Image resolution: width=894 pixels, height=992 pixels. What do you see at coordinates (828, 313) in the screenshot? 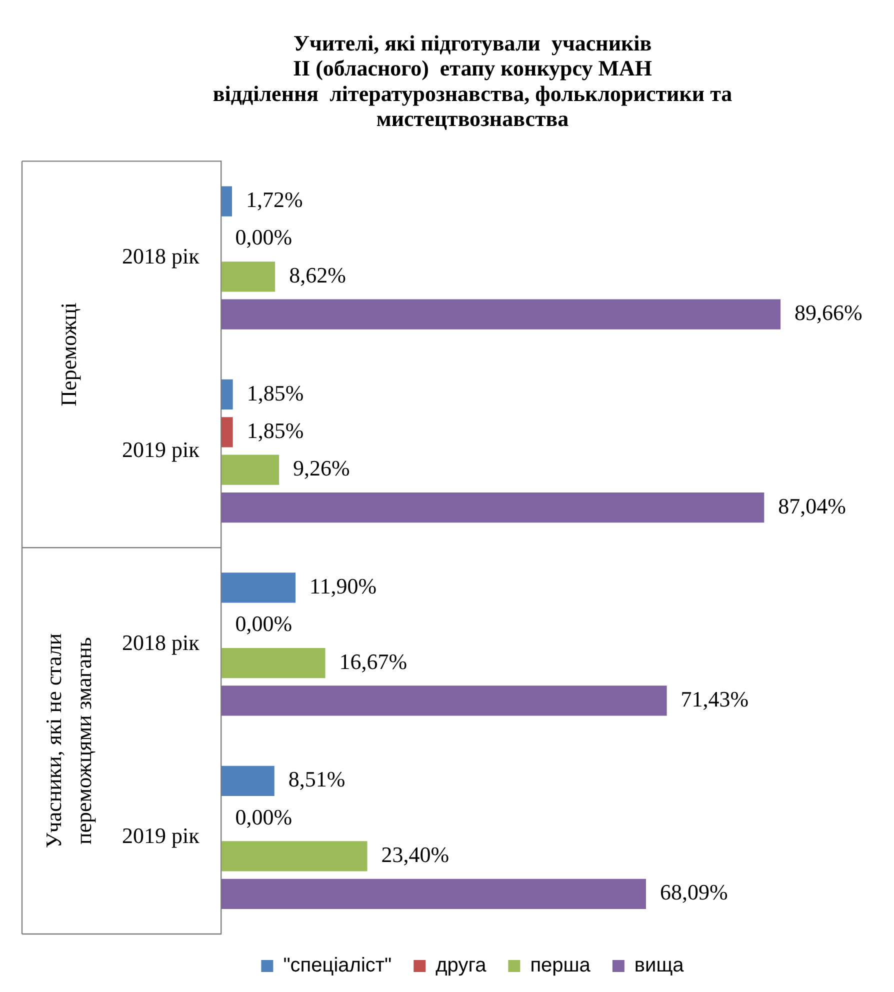
I see `data-label: 89,66%` at bounding box center [828, 313].